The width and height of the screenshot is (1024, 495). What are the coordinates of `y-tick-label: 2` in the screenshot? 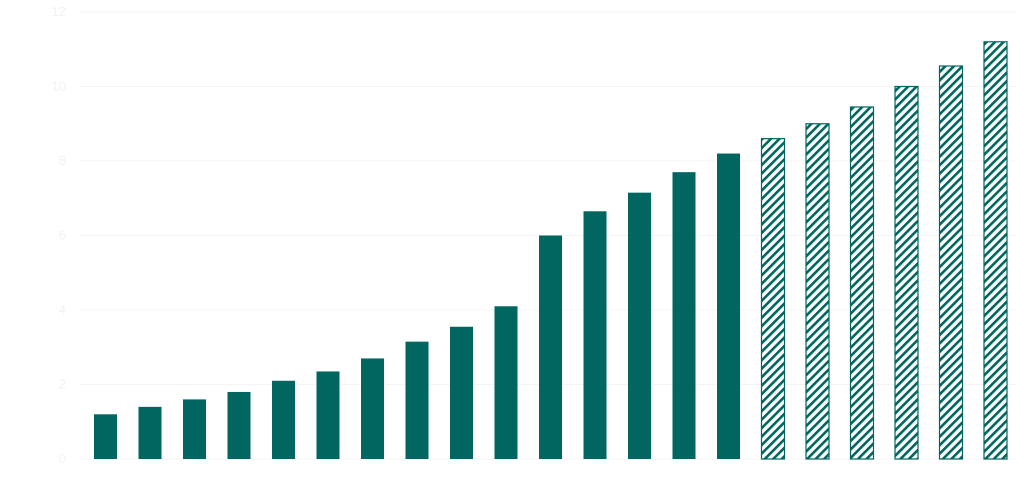 It's located at (62, 384).